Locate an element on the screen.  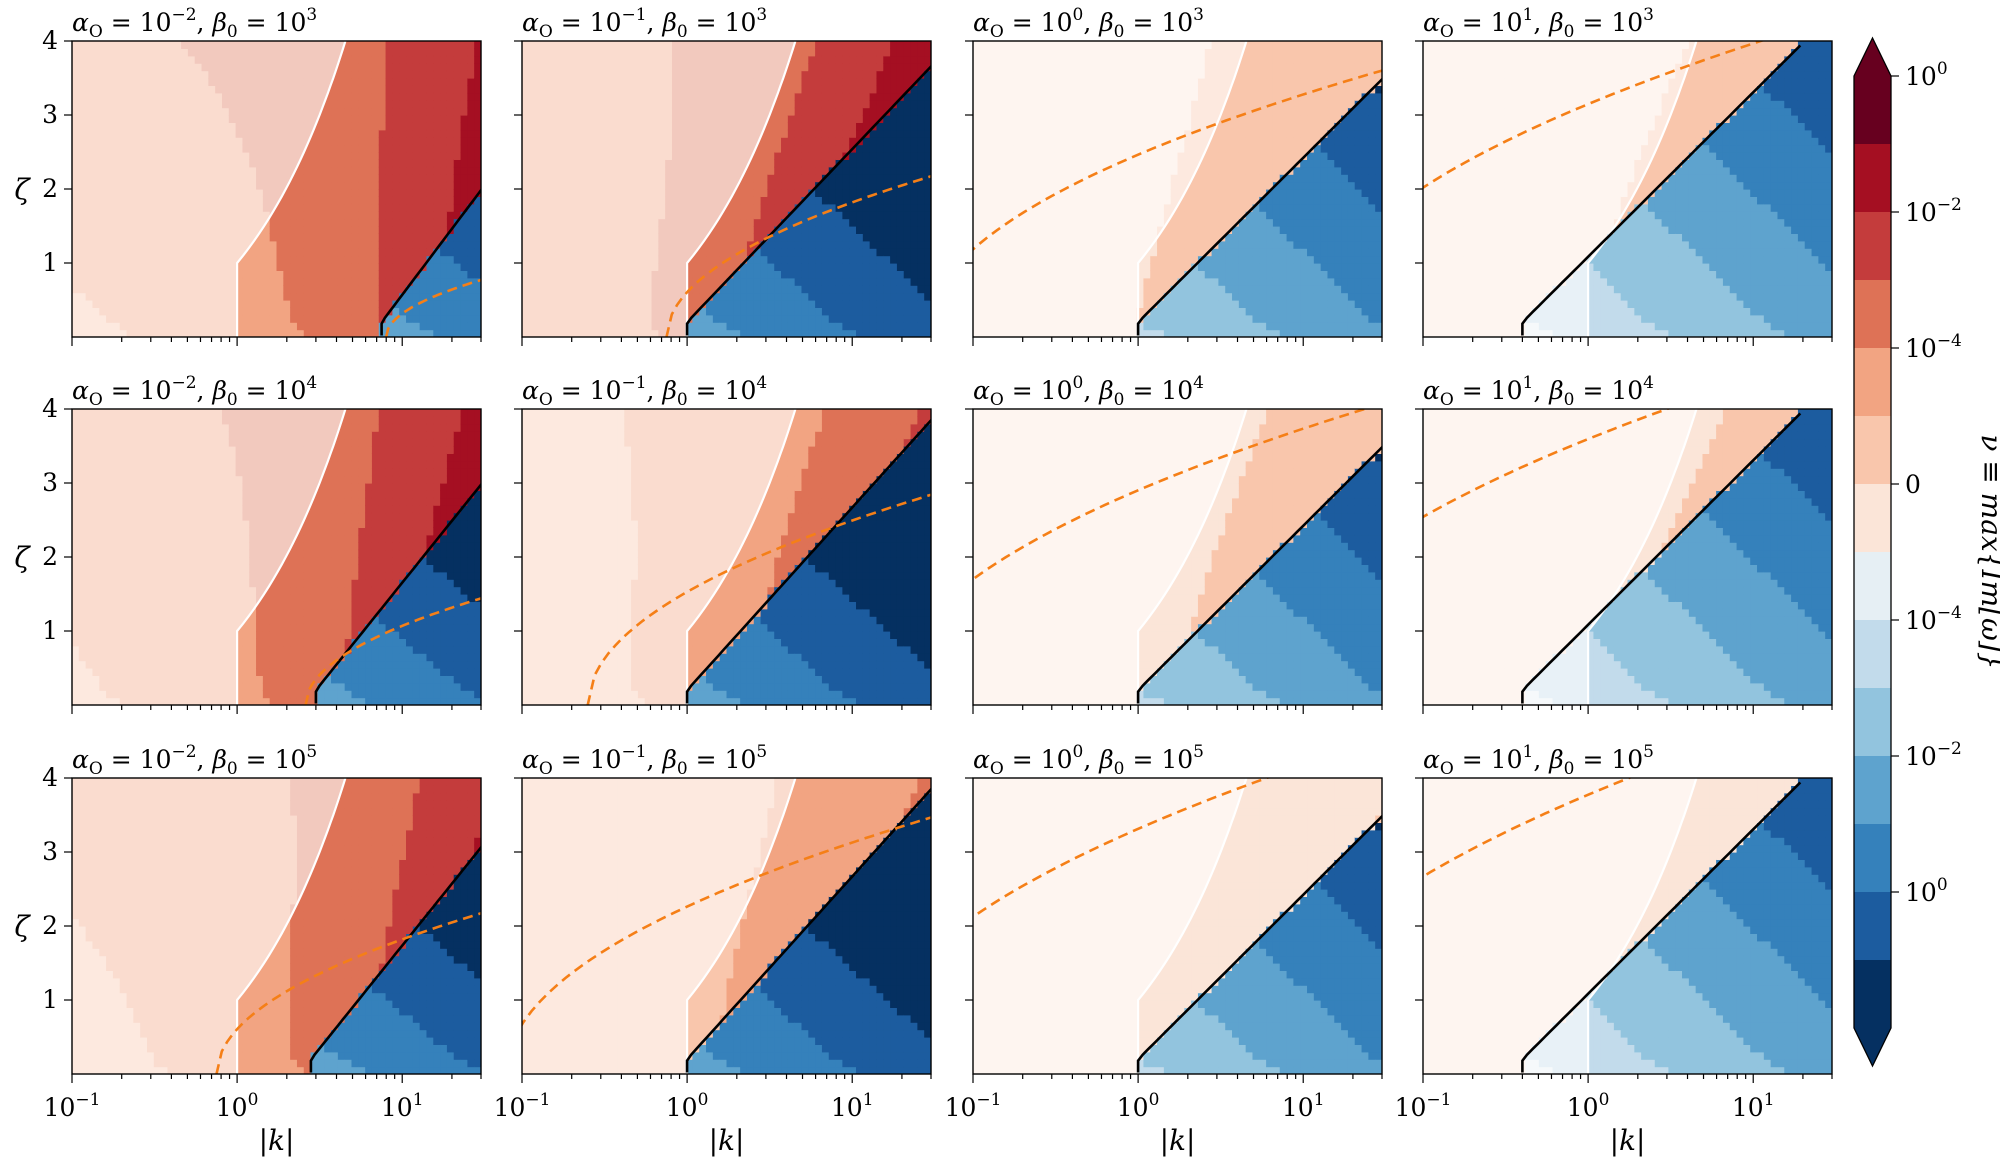
y-tick-label: 1 is located at coordinates (50, 262).